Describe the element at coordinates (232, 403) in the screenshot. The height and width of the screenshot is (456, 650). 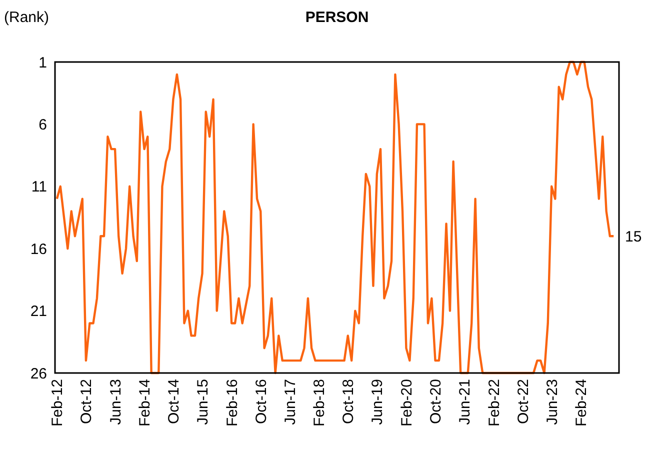
I see `x-tick-label: Feb-16` at that location.